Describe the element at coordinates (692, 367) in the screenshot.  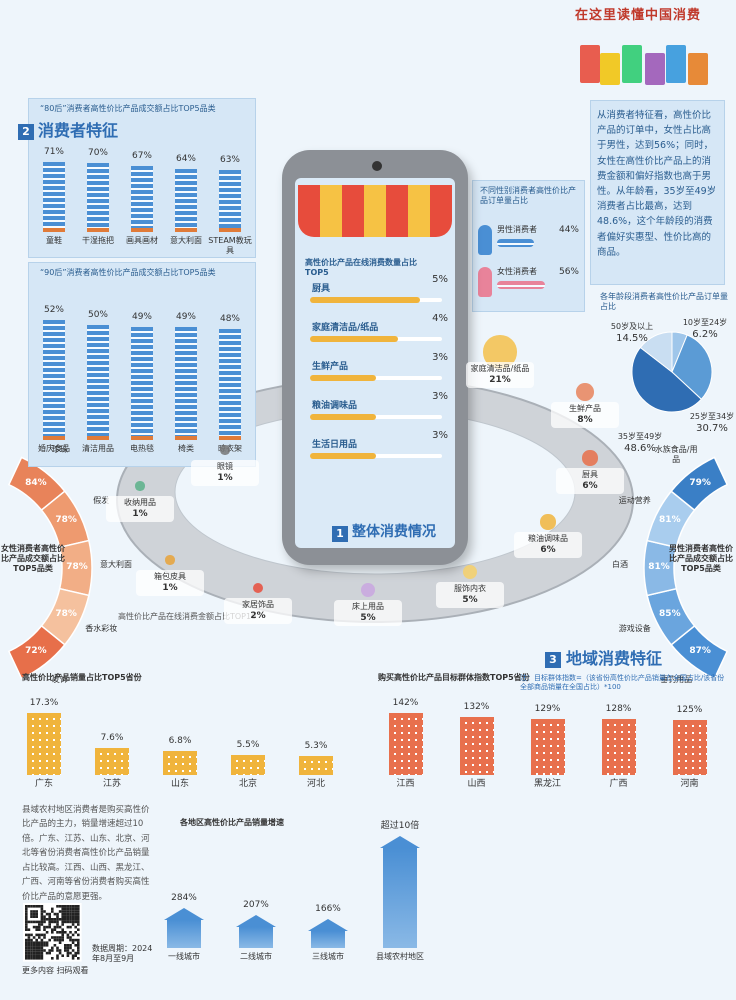
I see `pie-slice` at that location.